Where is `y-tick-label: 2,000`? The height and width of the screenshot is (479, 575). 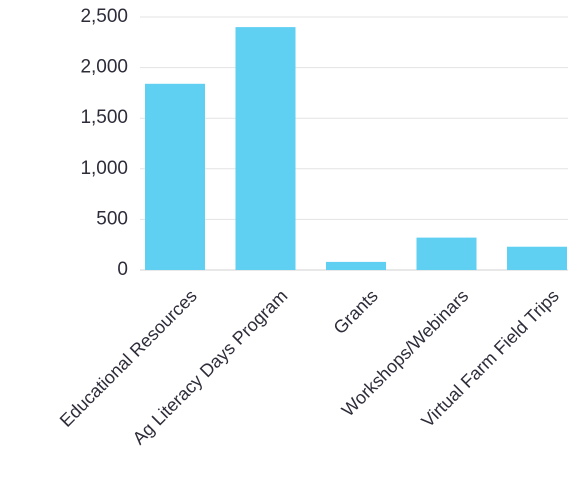 y-tick-label: 2,000 is located at coordinates (104, 67).